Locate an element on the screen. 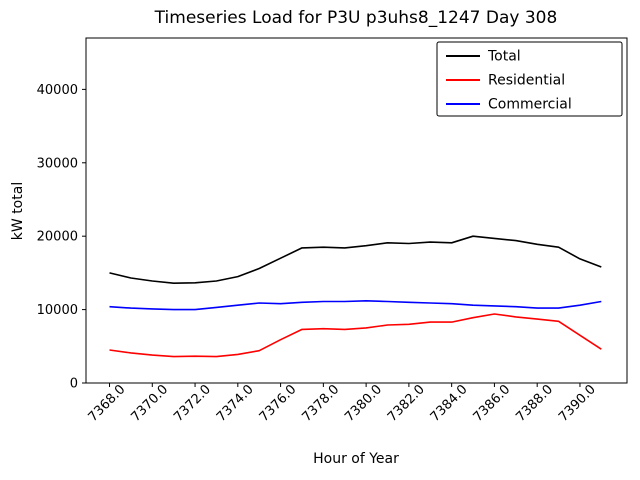  series-line-residential is located at coordinates (355, 335).